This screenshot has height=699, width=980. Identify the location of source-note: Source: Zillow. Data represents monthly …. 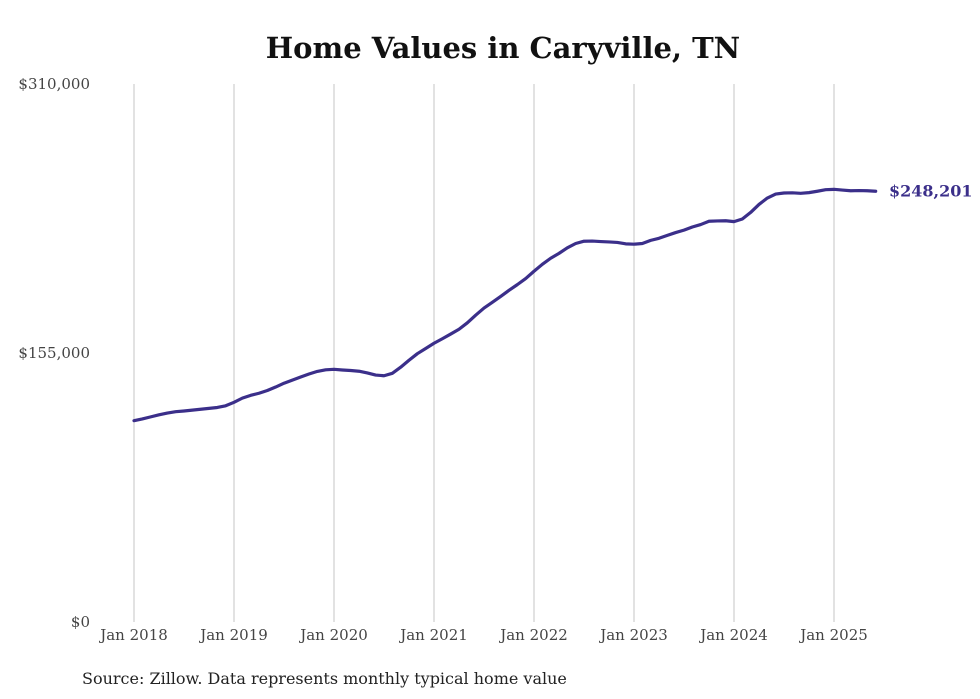
(324, 678).